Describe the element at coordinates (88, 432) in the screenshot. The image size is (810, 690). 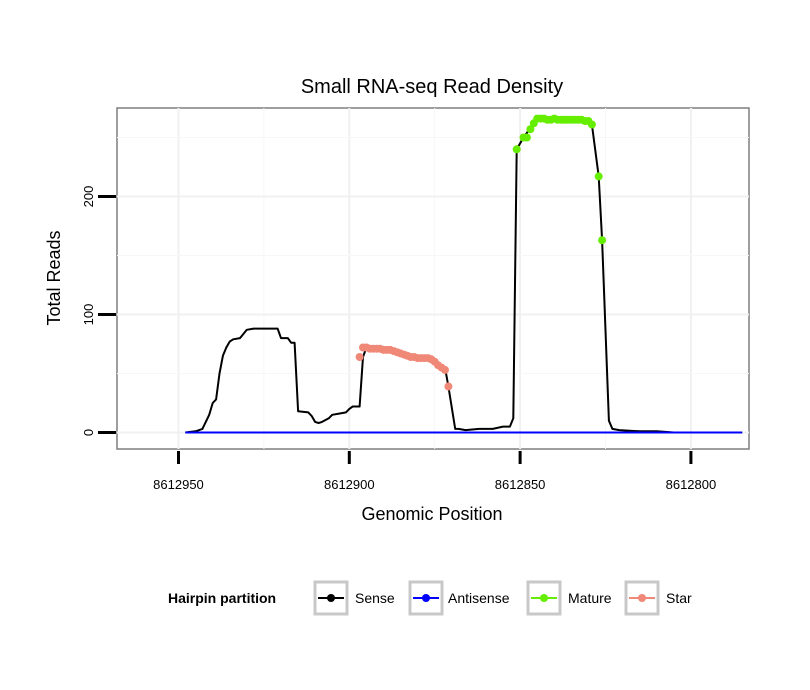
I see `y-tick-label: 0` at that location.